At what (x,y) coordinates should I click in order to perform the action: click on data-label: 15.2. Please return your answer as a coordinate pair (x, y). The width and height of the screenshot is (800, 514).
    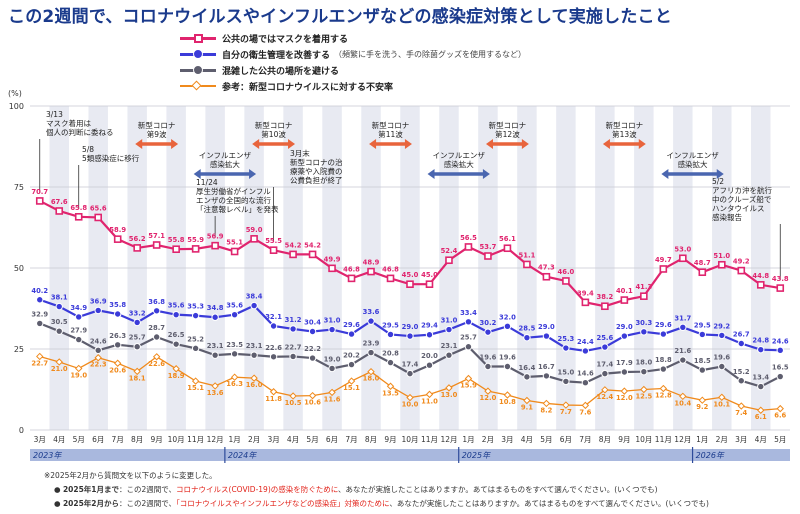
    Looking at the image, I should click on (741, 372).